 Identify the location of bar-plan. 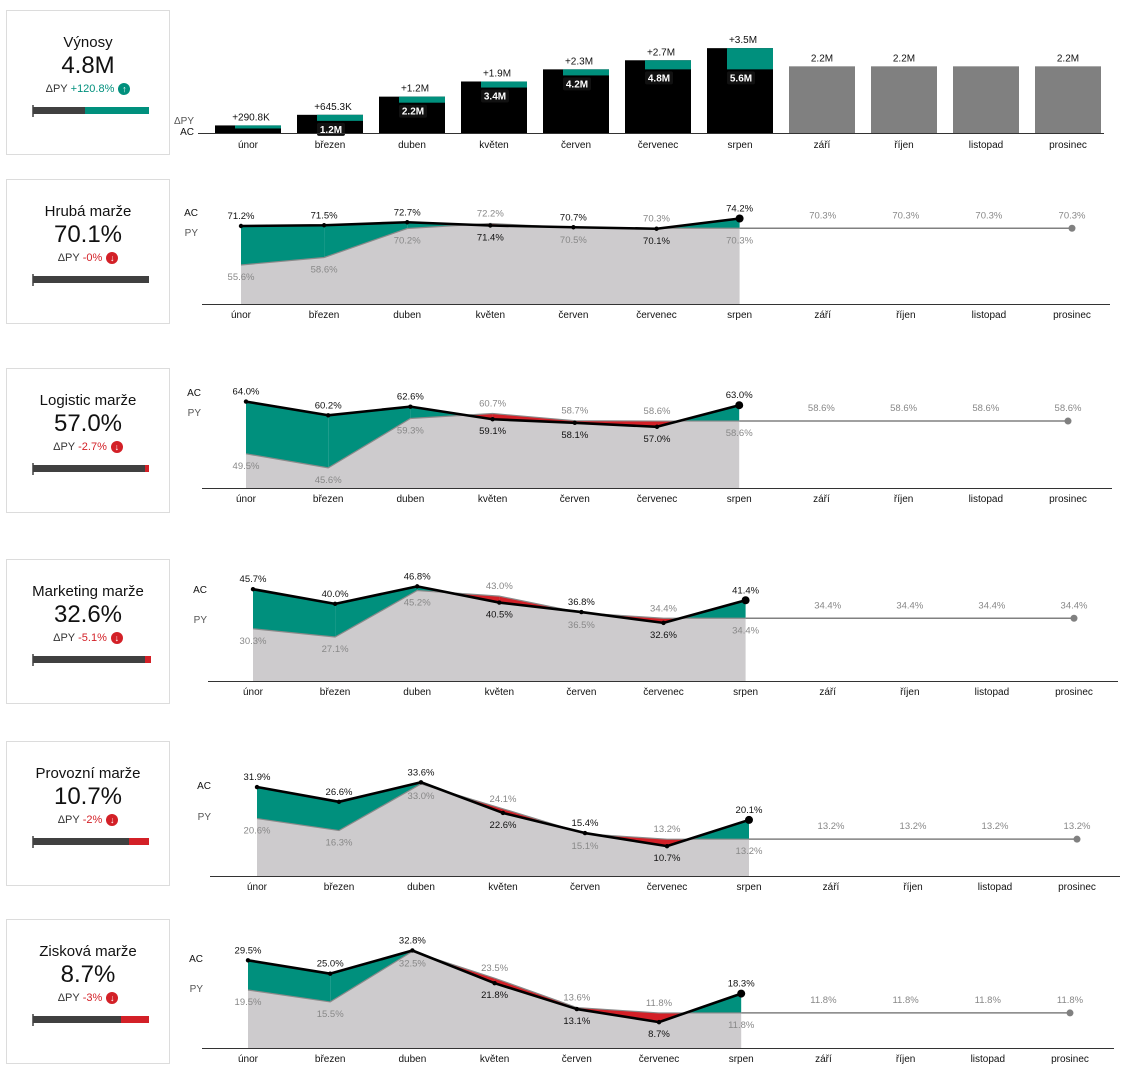
(1068, 99).